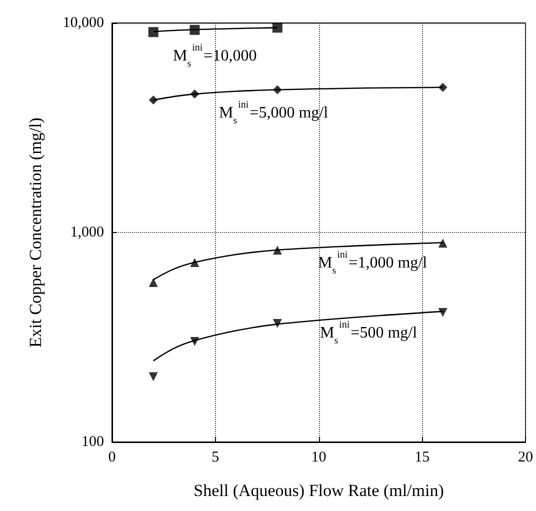 The width and height of the screenshot is (536, 511). What do you see at coordinates (112, 458) in the screenshot?
I see `x-tick-label: 0` at bounding box center [112, 458].